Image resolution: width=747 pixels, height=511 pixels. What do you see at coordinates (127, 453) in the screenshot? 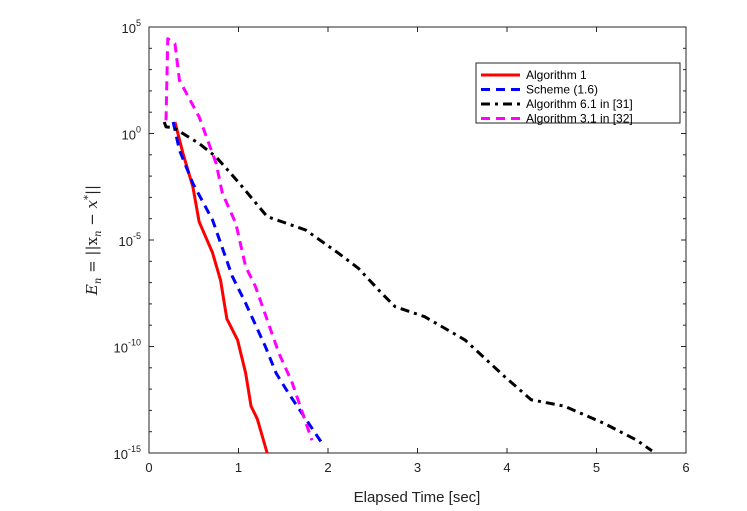
I see `y-tick-label: 10⁻¹⁵` at bounding box center [127, 453].